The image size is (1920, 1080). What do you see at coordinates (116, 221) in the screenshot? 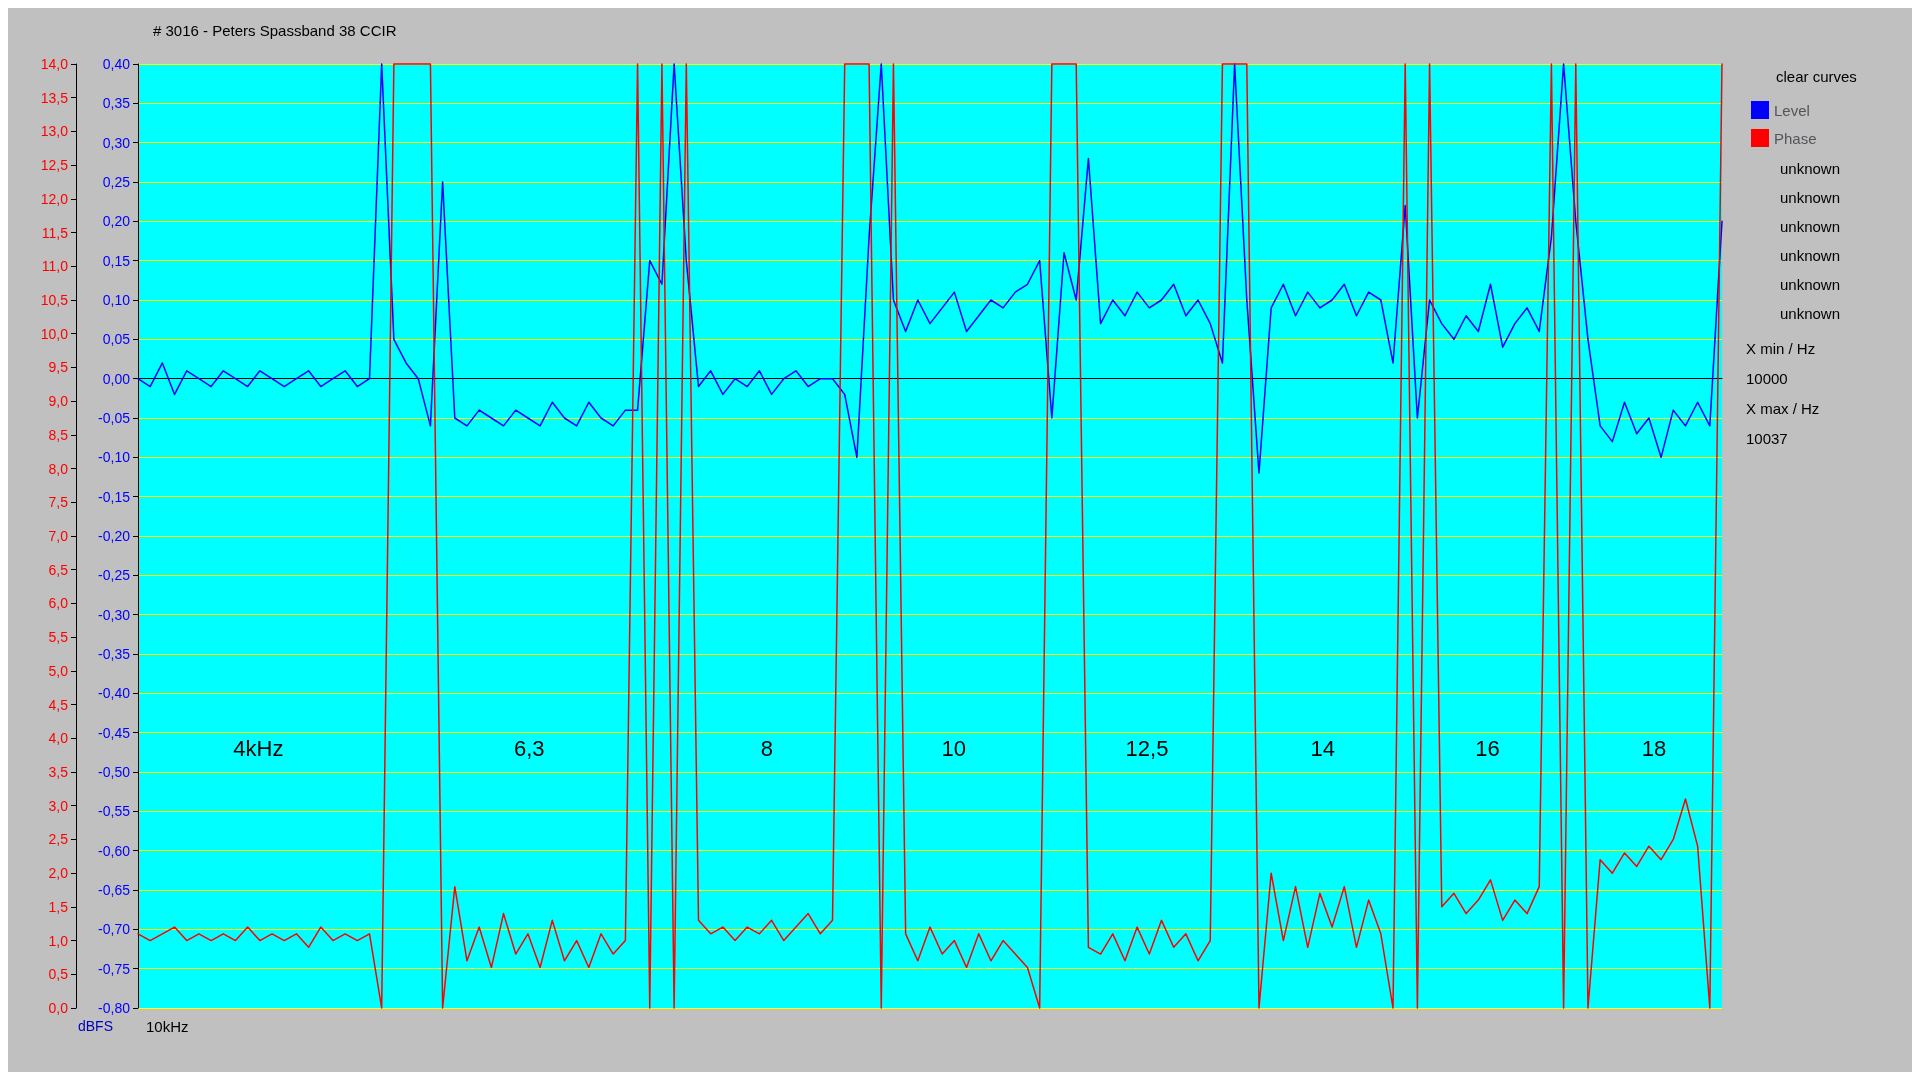
I see `y-tick-label: 0,20` at bounding box center [116, 221].